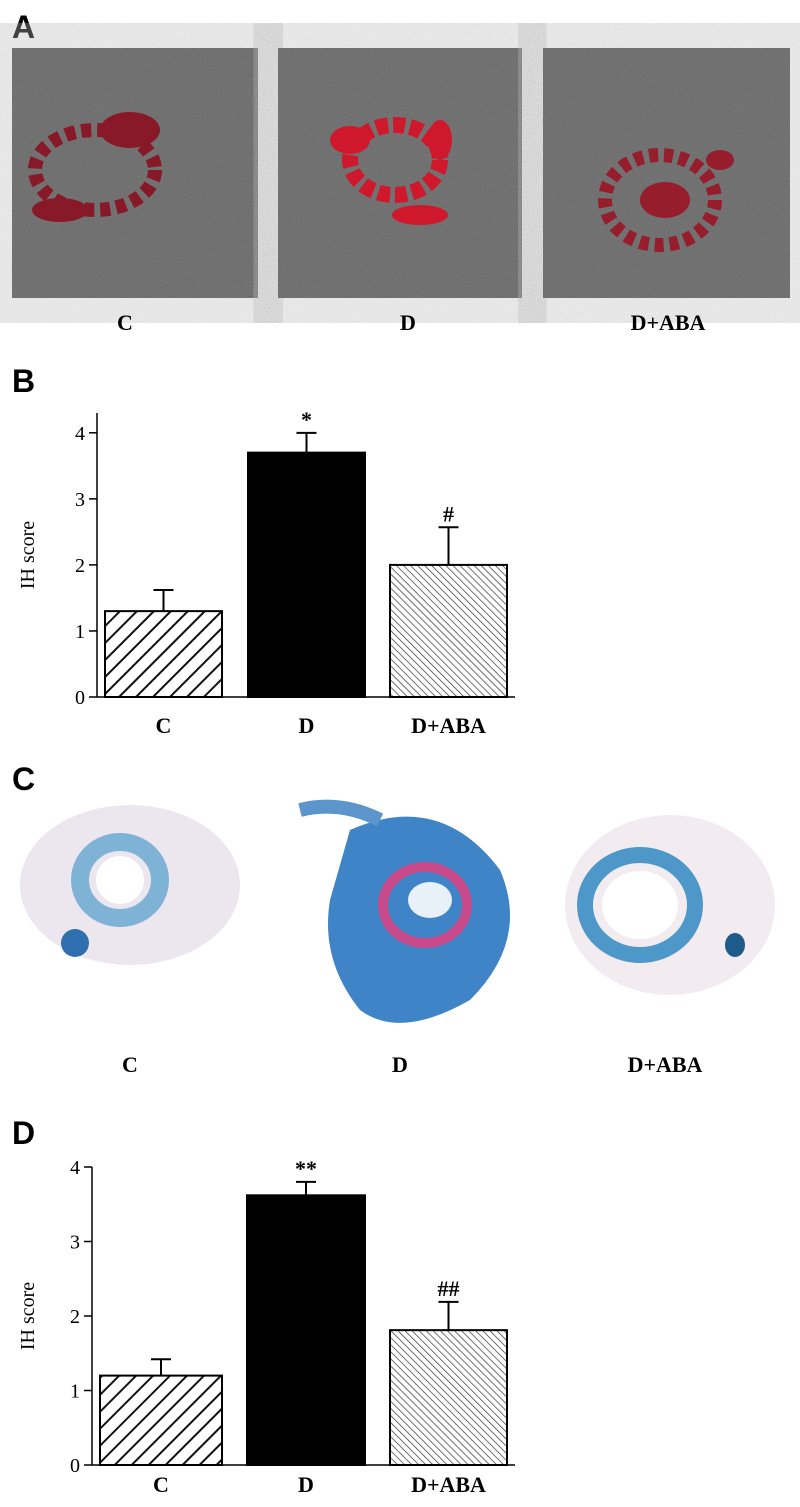  What do you see at coordinates (23, 1133) in the screenshot?
I see `panel-label: D` at bounding box center [23, 1133].